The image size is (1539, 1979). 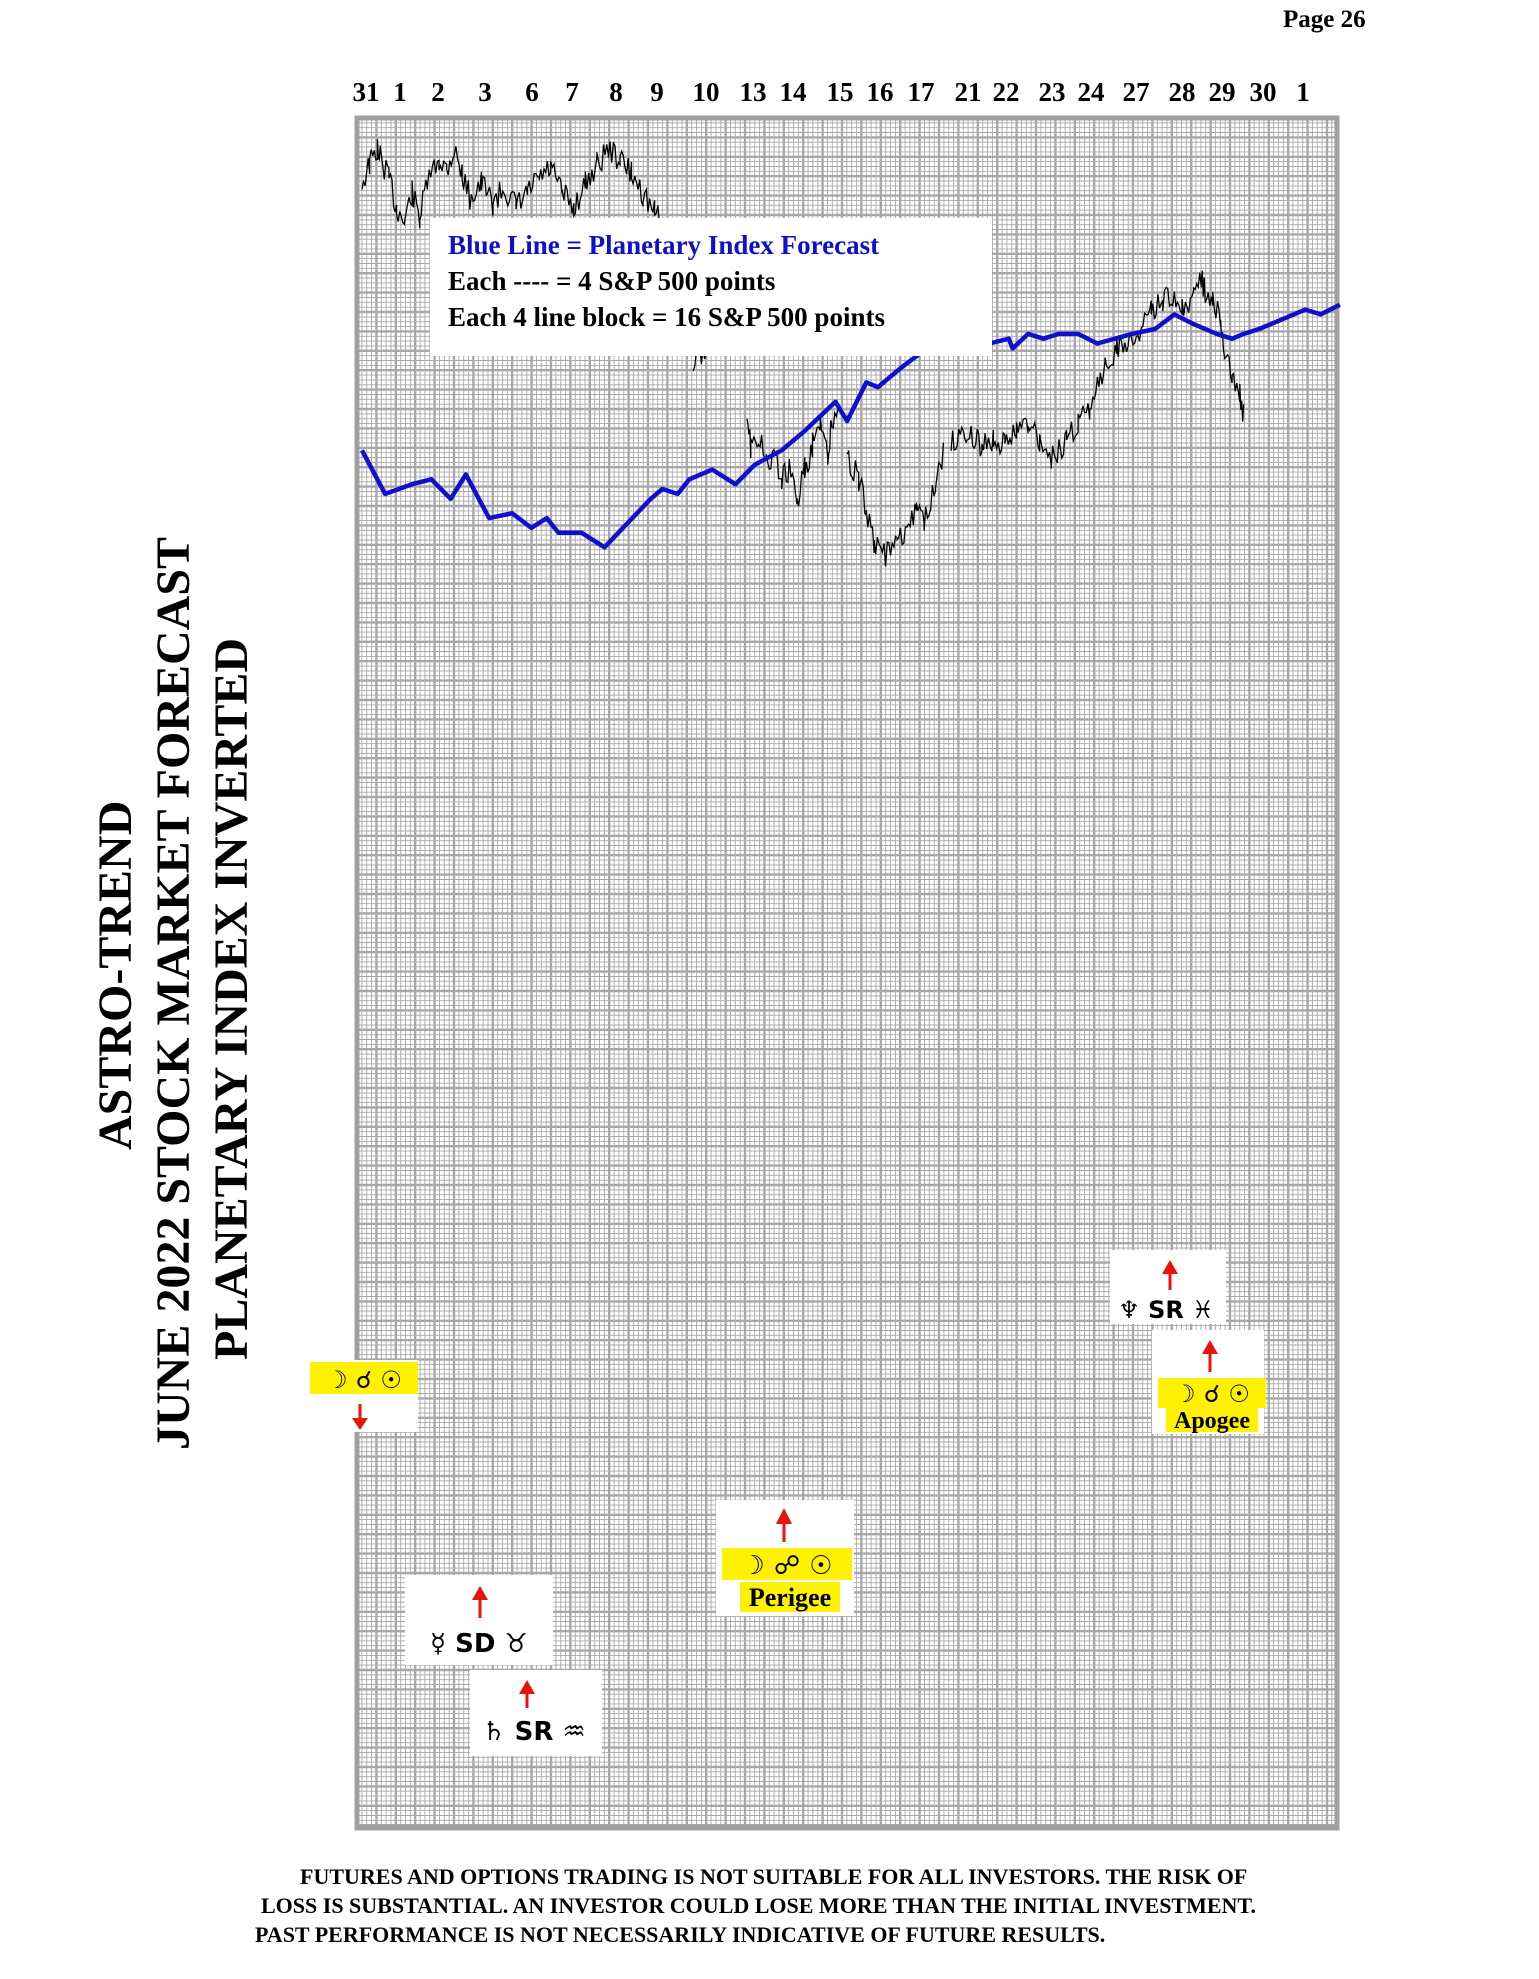 I want to click on legend-forecast-line: Blue Line = Planetary Index Forecast, so click(x=663, y=245).